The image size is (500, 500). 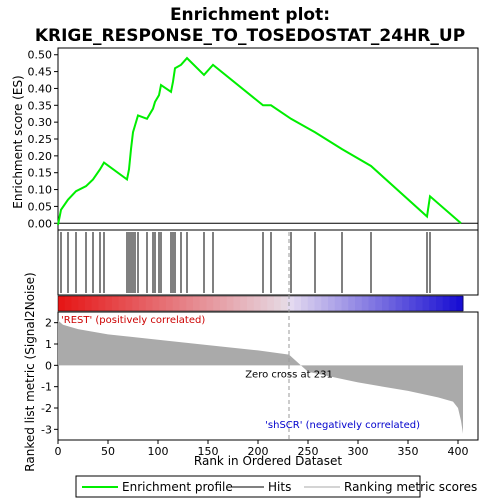 I want to click on chart-title-line1: Enrichment plot:, so click(x=250, y=15).